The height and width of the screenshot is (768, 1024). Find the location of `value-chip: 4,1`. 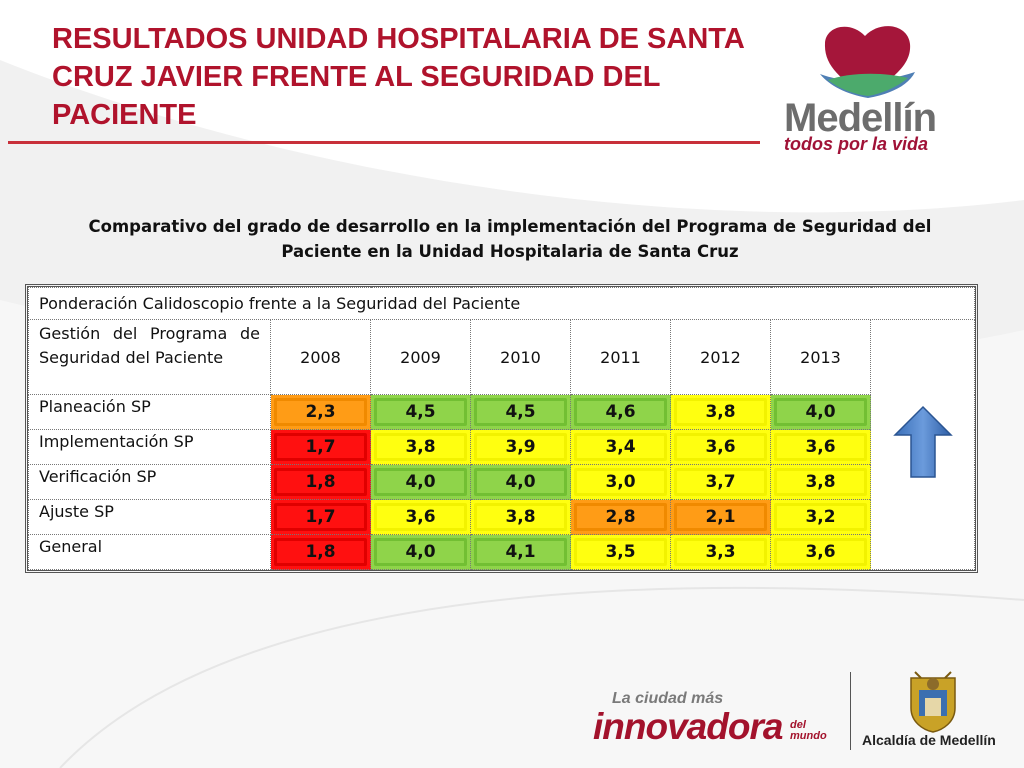

value-chip: 4,1 is located at coordinates (520, 552).